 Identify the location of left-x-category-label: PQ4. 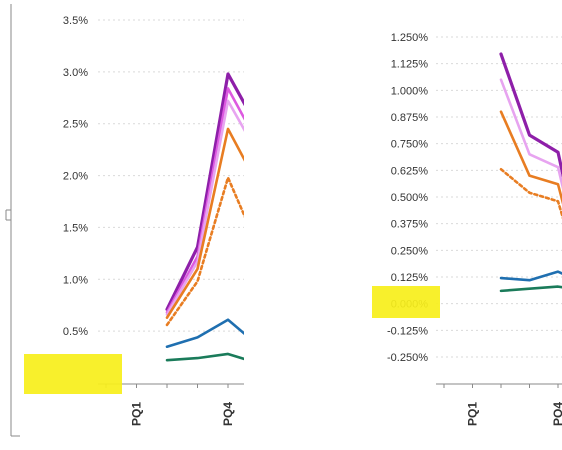
(228, 414).